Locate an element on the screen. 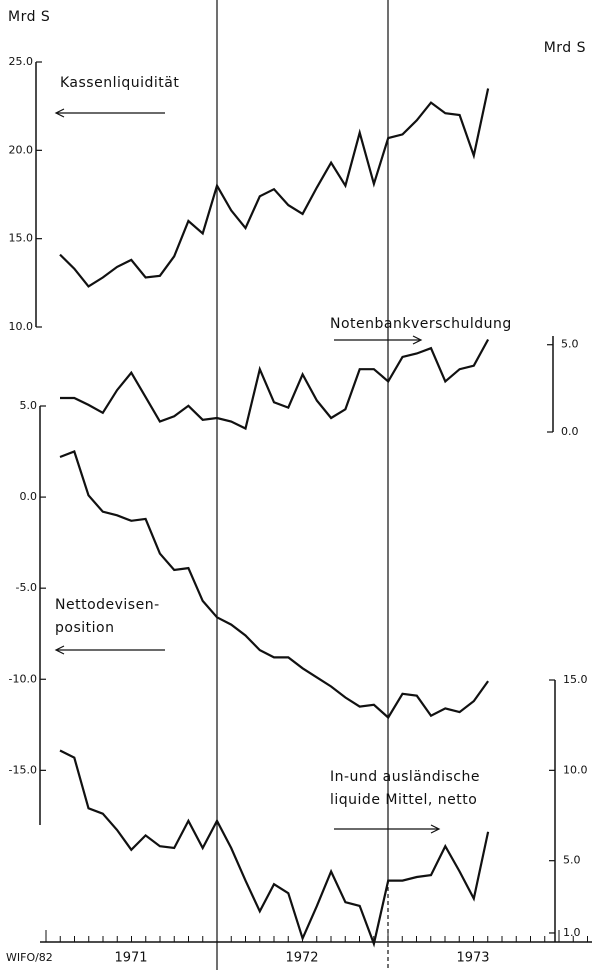  y-tick-label: -15.0 is located at coordinates (23, 769).